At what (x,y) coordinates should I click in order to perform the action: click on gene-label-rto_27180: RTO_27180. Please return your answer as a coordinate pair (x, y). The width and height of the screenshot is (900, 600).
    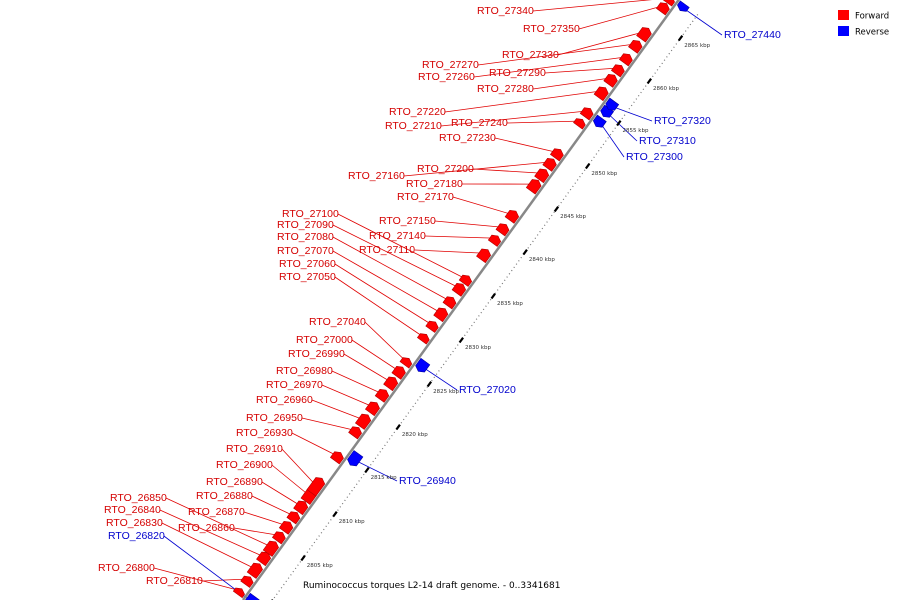
    Looking at the image, I should click on (434, 184).